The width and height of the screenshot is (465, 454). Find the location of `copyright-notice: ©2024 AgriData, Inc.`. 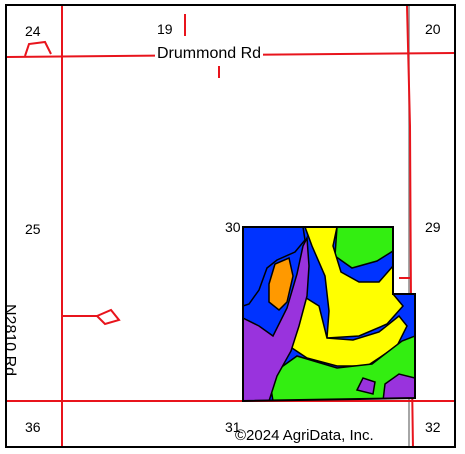

copyright-notice: ©2024 AgriData, Inc. is located at coordinates (304, 435).